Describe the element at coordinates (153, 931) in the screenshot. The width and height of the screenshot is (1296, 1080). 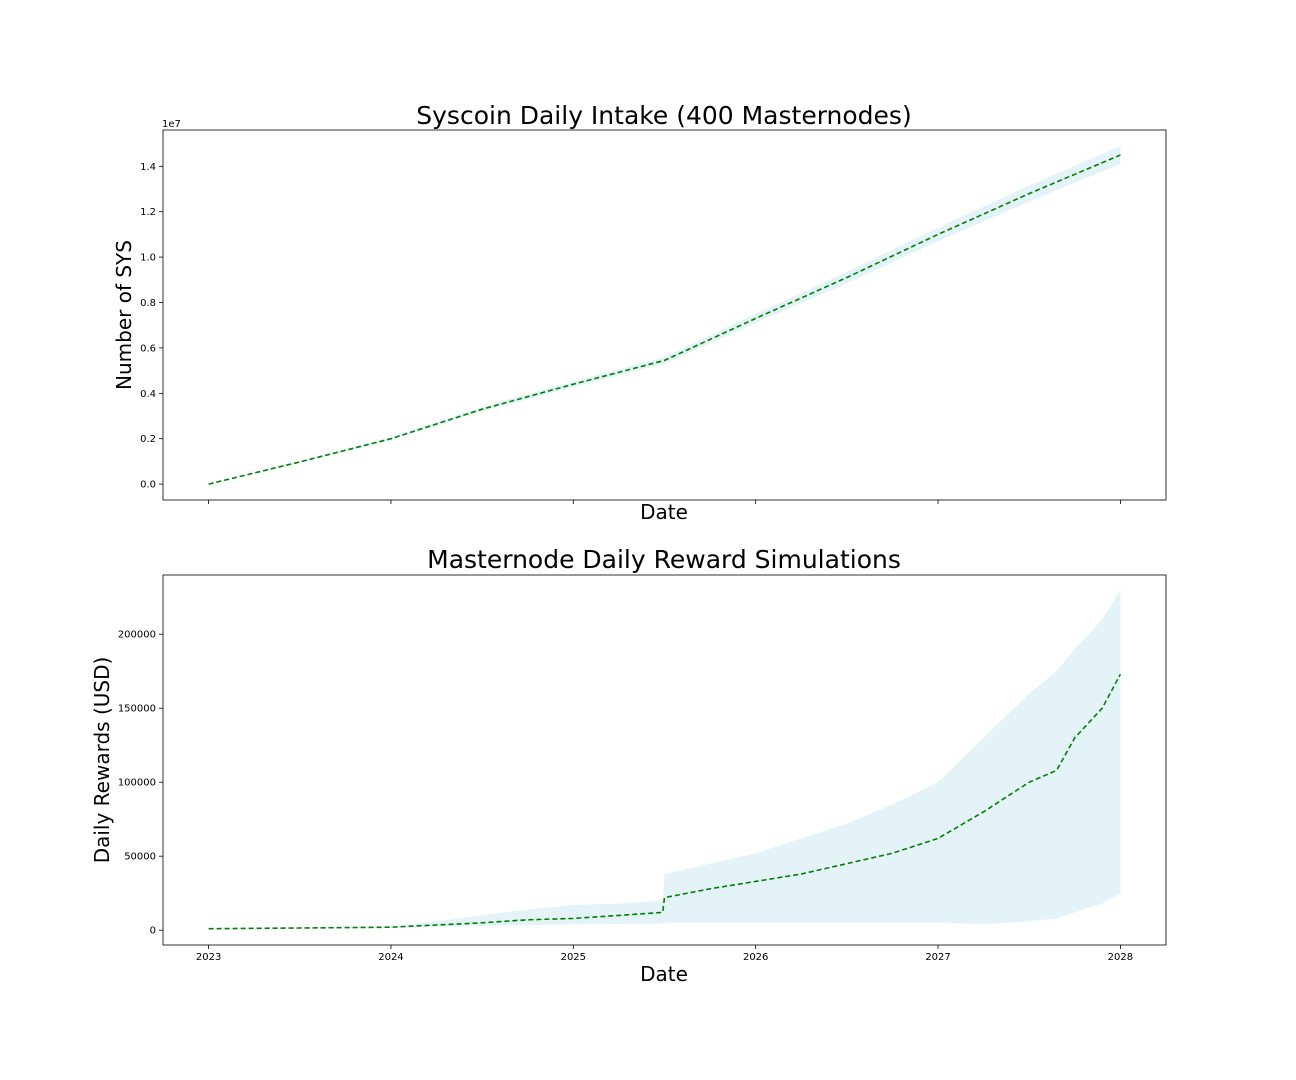
I see `y-tick-label: 0` at that location.